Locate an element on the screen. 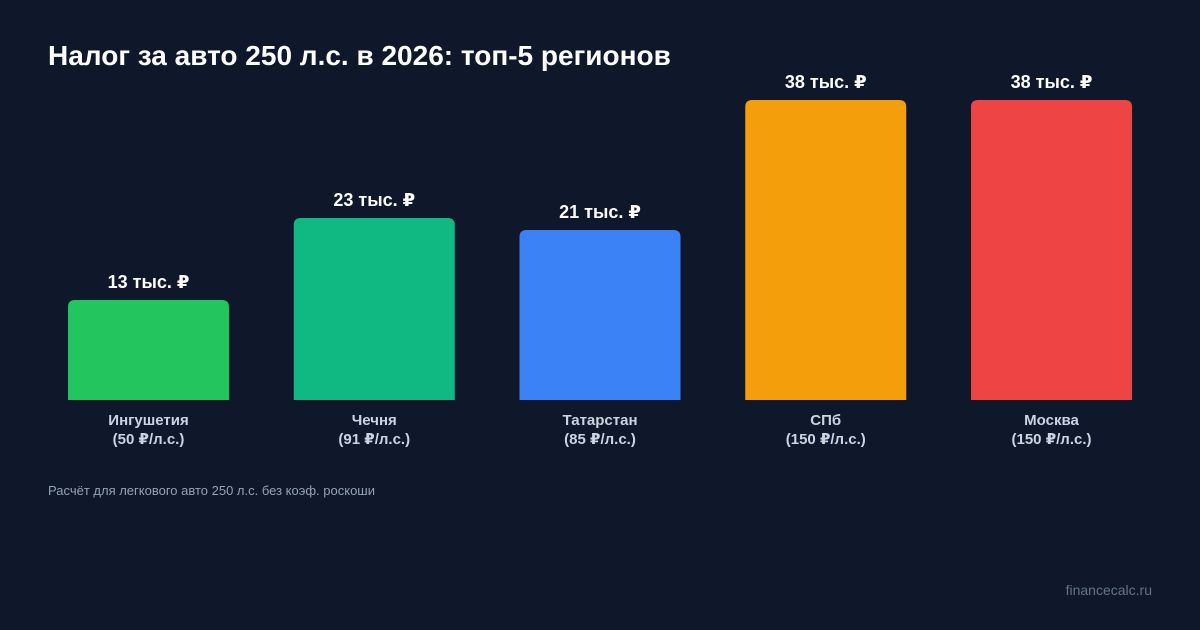 The image size is (1200, 630). category-label: Москва is located at coordinates (1051, 420).